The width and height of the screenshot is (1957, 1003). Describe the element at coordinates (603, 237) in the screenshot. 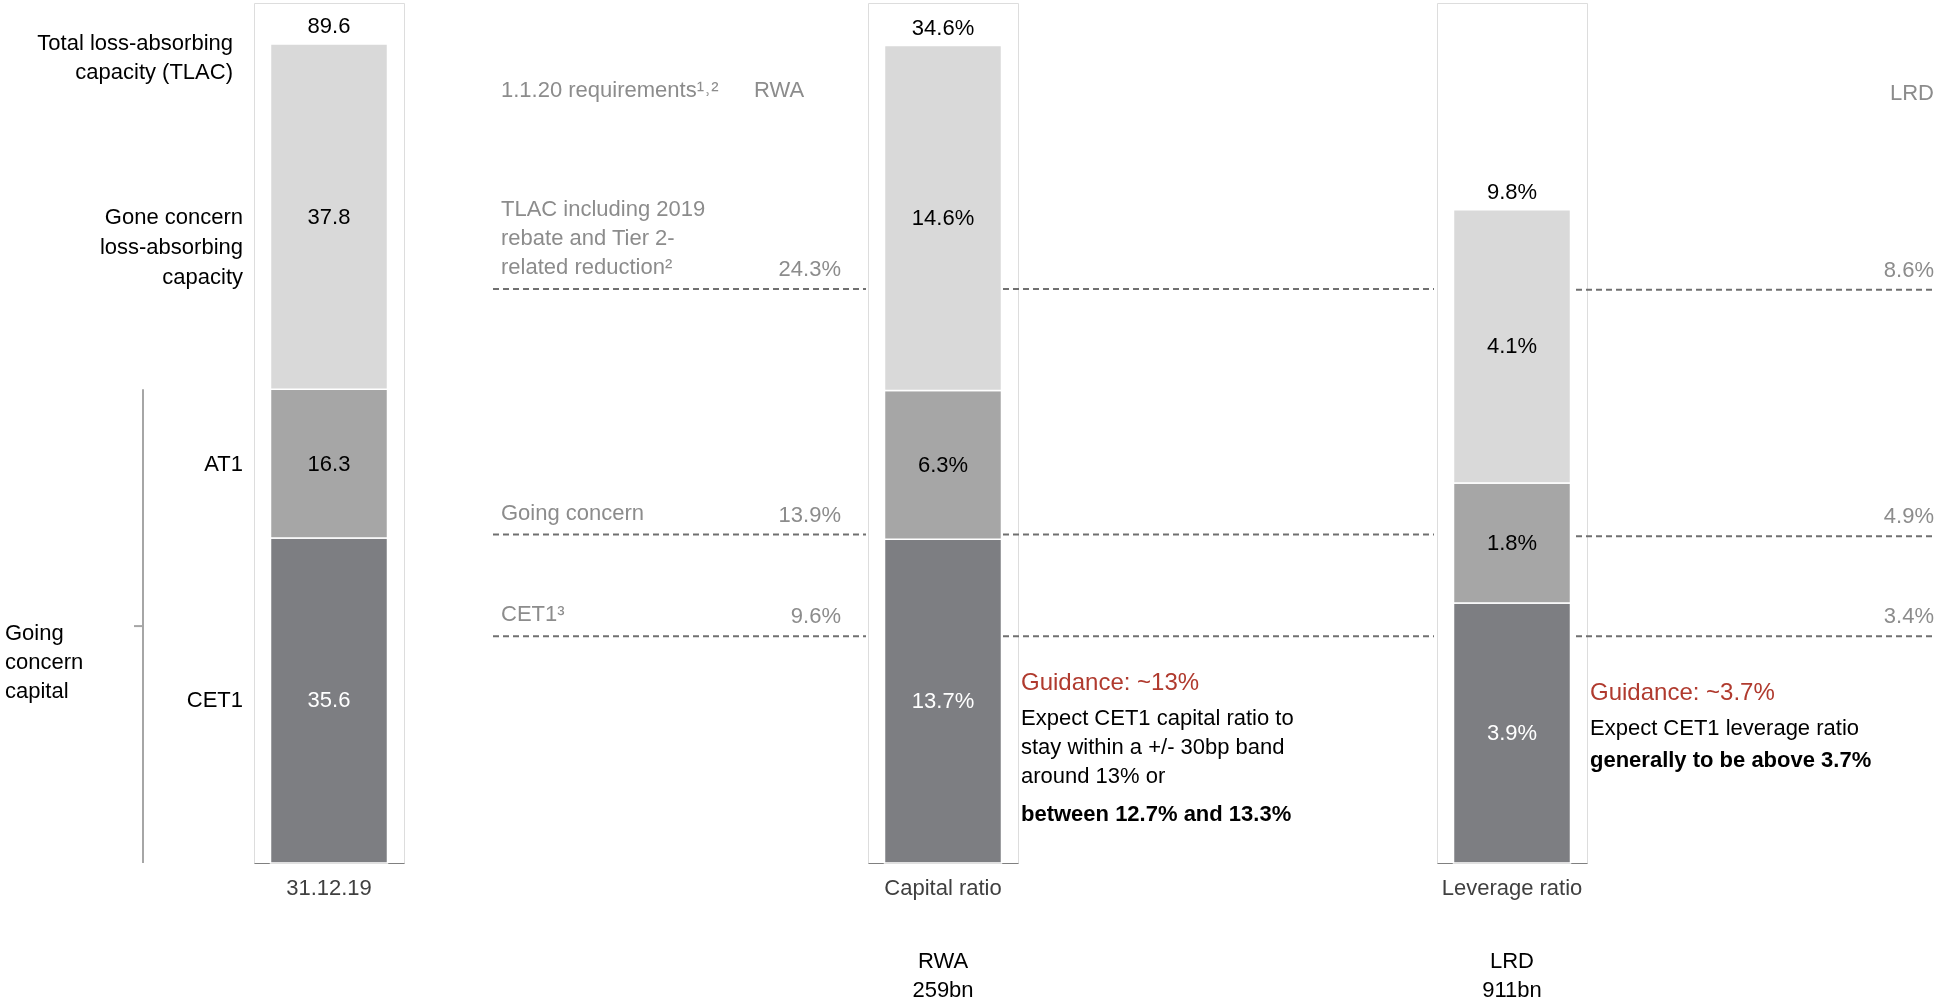

I see `annotation: TLAC including 2019 rebate and Tier 2-related reduction²` at that location.